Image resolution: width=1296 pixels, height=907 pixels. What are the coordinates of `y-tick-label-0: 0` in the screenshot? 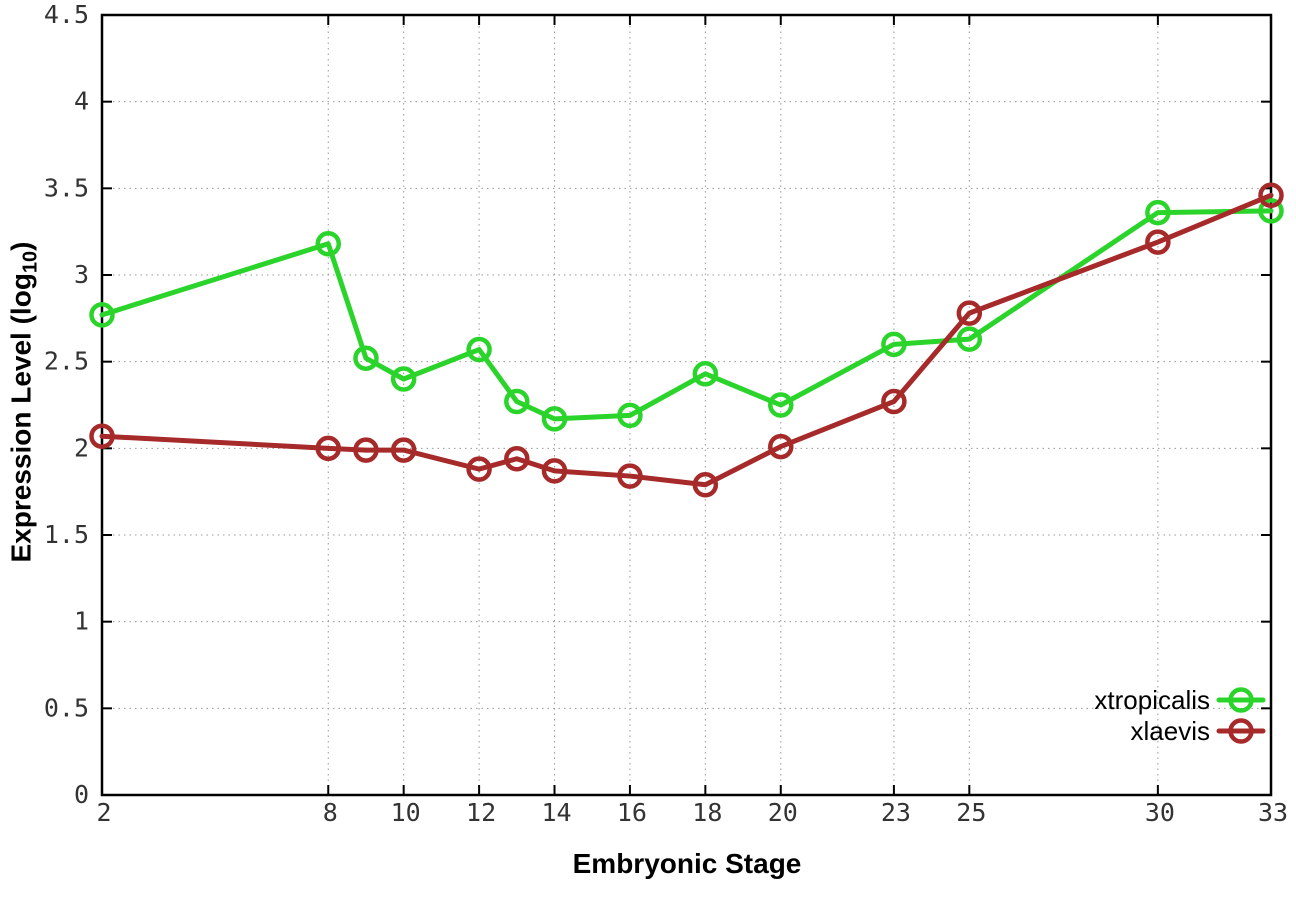 It's located at (81, 794).